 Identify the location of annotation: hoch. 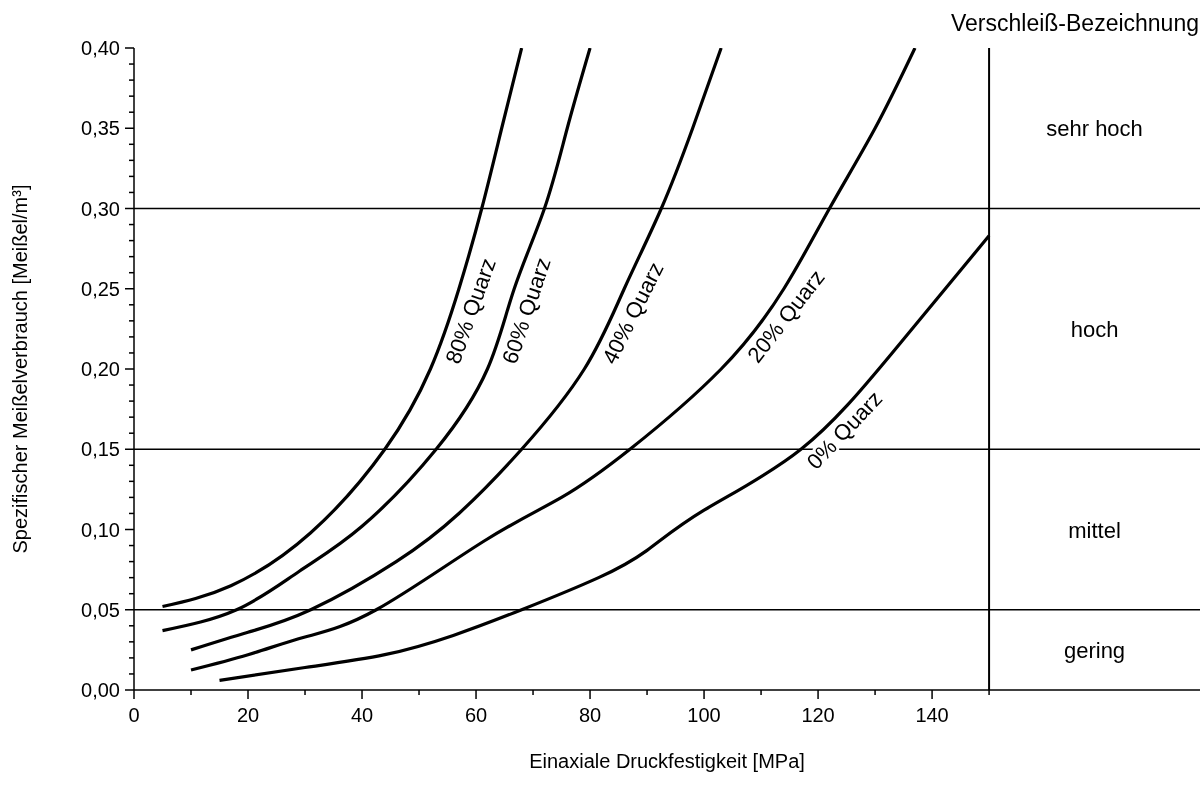
(1094, 329).